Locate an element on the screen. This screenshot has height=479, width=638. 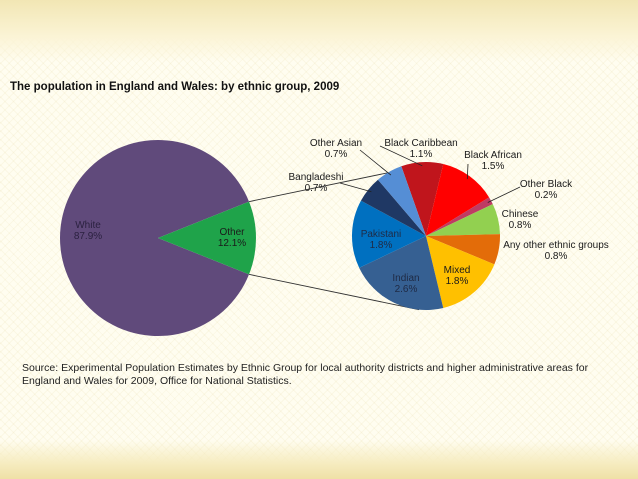
sub-pie-slice-black-caribbean is located at coordinates (422, 199).